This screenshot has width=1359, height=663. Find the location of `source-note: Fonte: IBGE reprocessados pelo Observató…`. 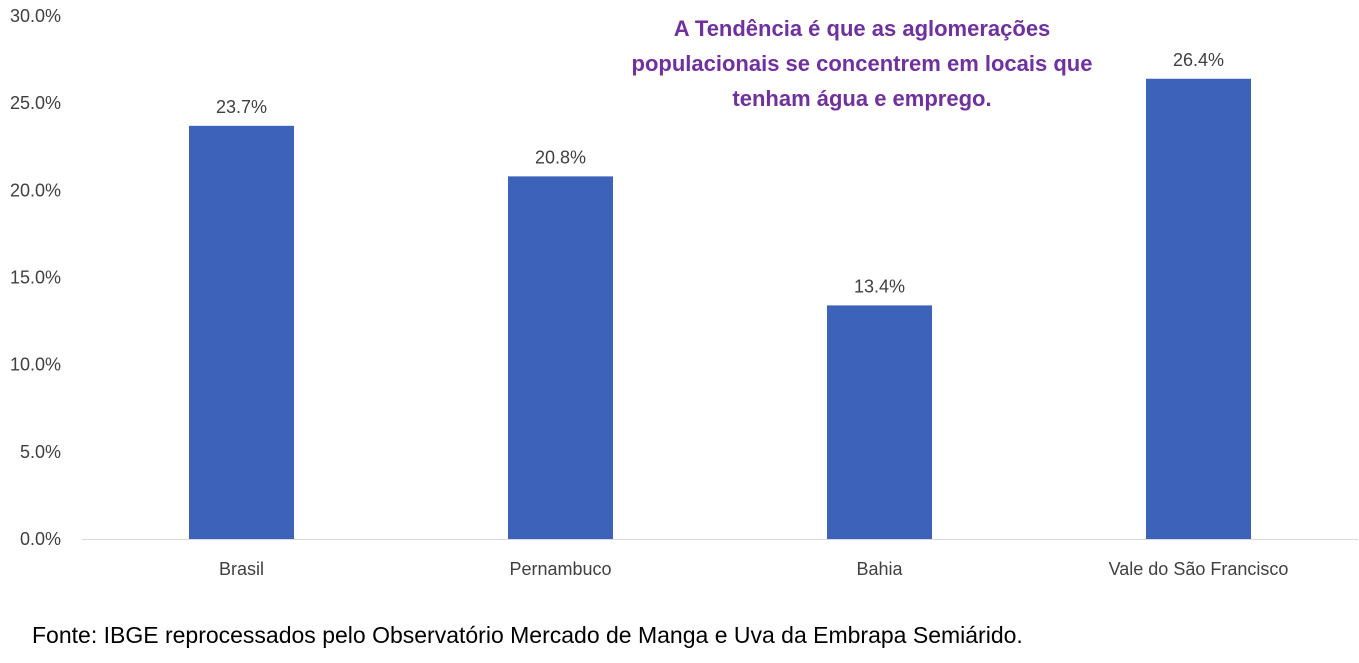

source-note: Fonte: IBGE reprocessados pelo Observató… is located at coordinates (527, 635).